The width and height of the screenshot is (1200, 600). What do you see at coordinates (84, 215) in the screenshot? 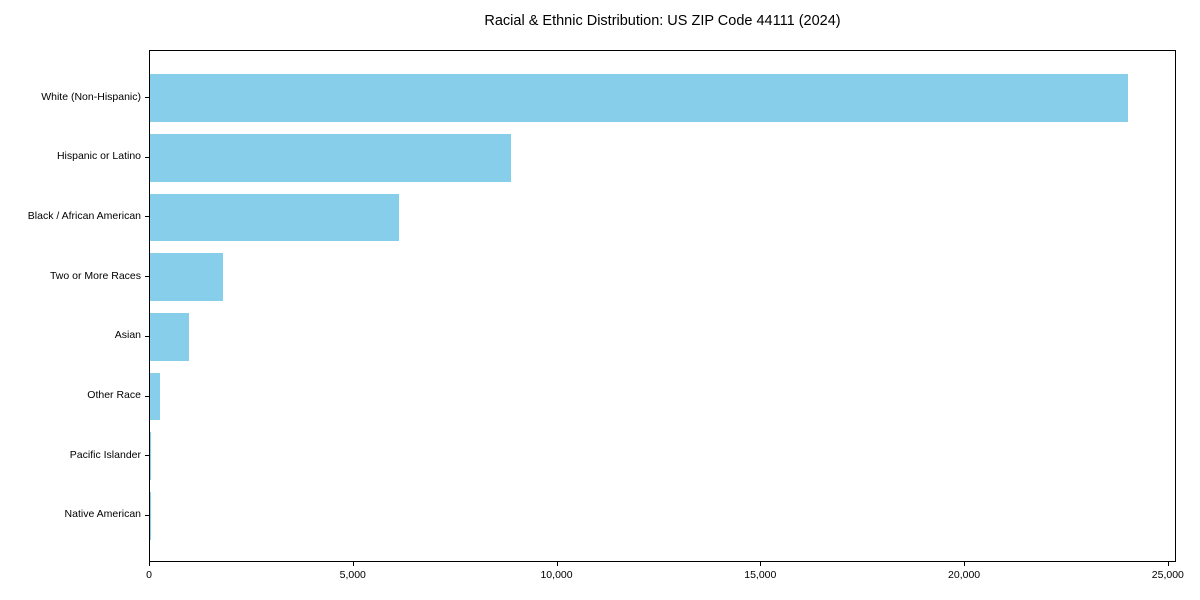
I see `y-tick-label: Black / African American` at bounding box center [84, 215].